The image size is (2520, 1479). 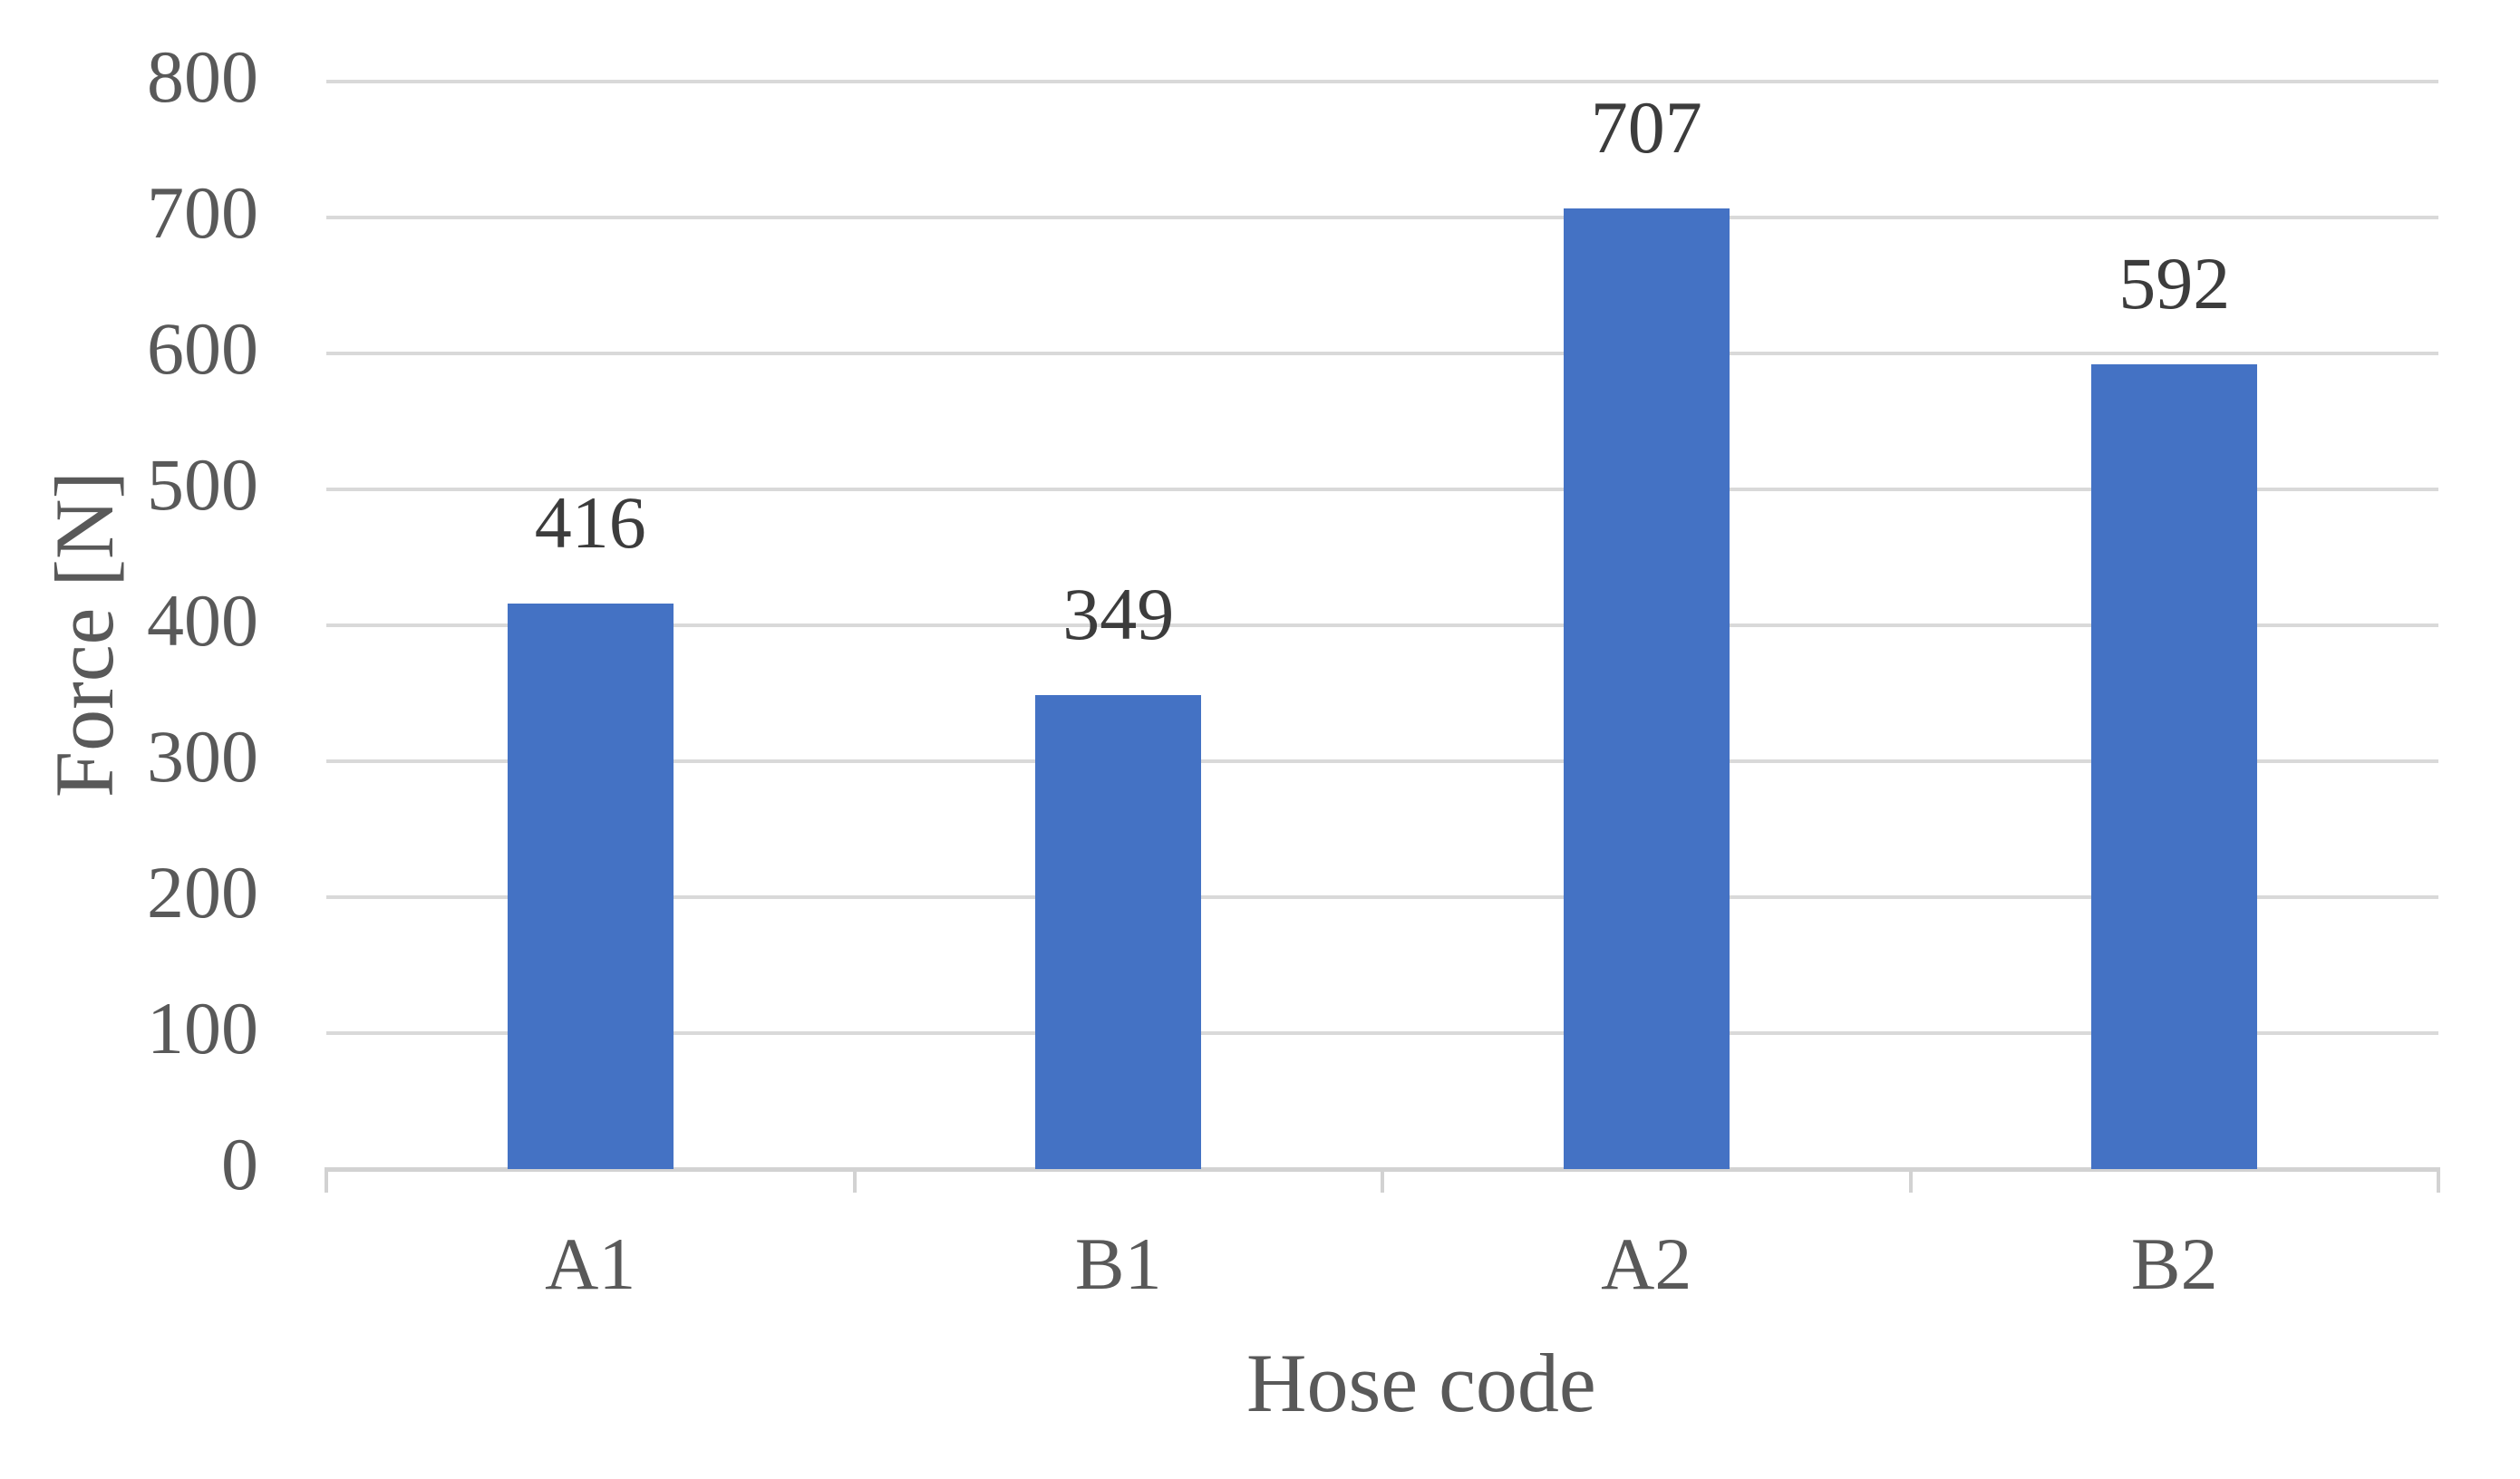 I want to click on bar-A1, so click(x=591, y=886).